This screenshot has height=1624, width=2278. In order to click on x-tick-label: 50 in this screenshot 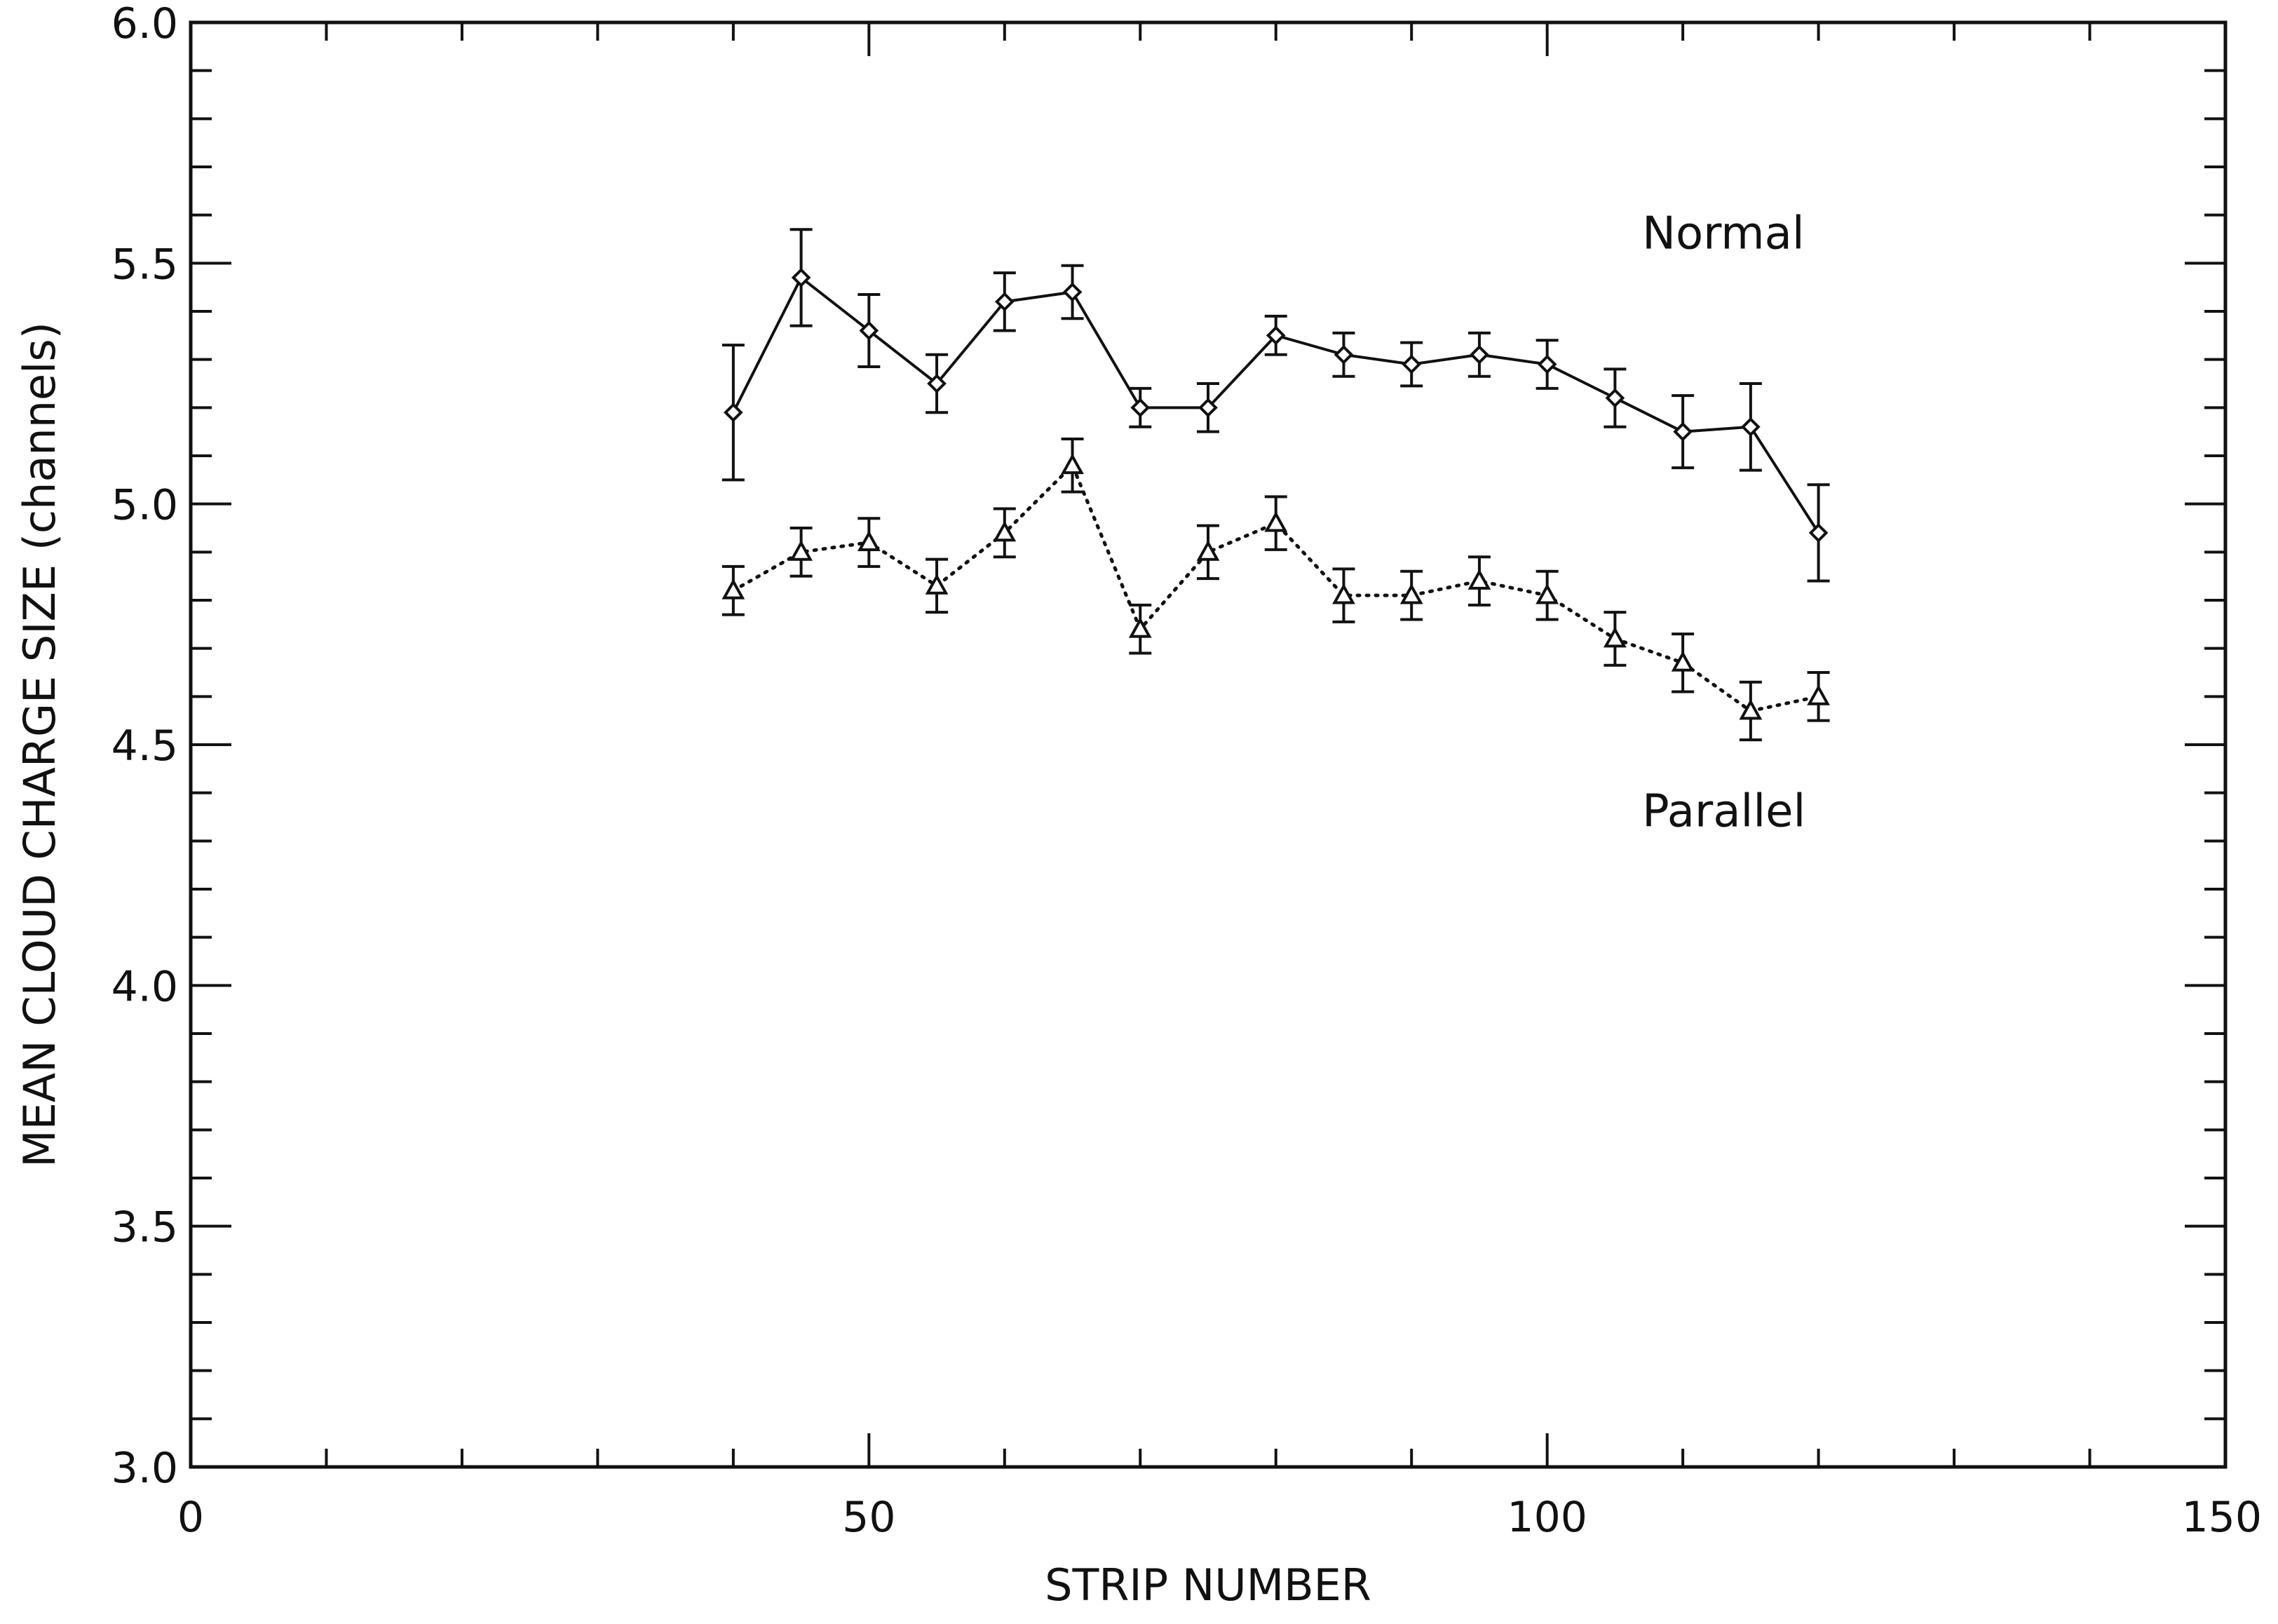, I will do `click(868, 1517)`.